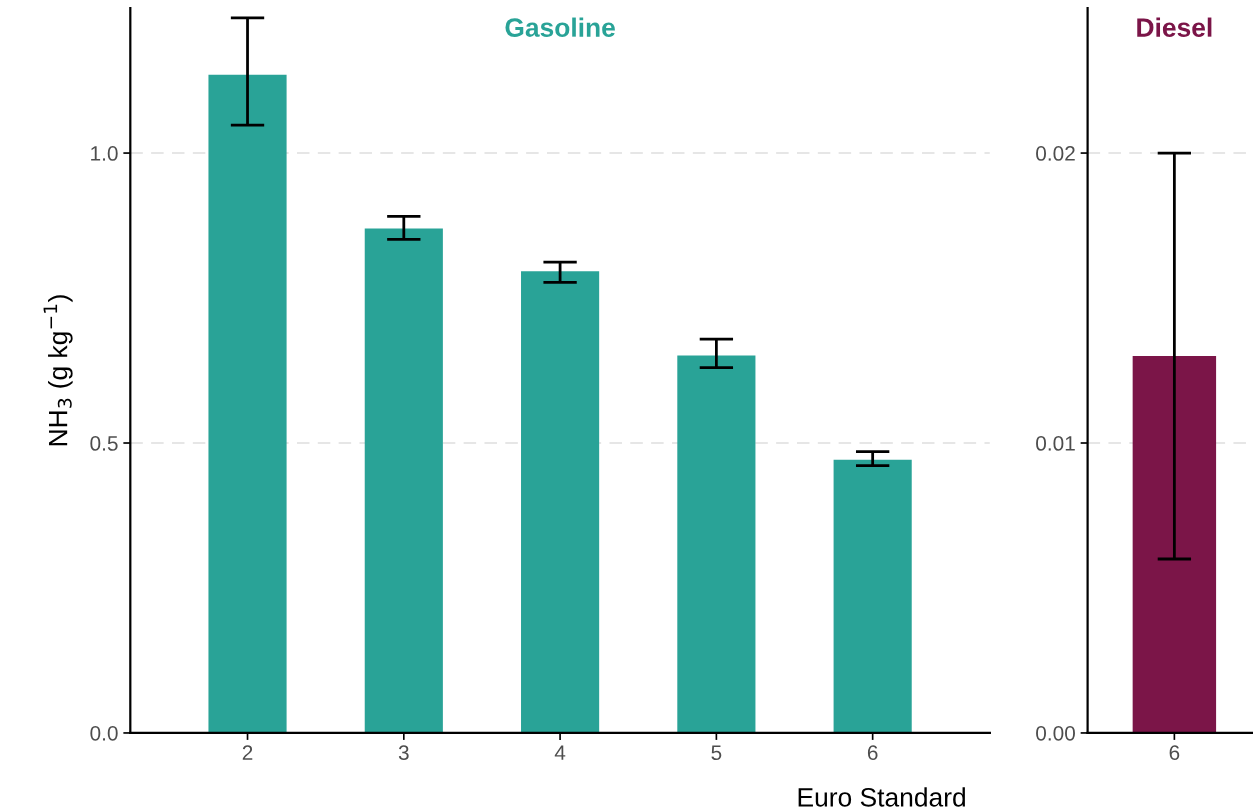 The width and height of the screenshot is (1253, 809). Describe the element at coordinates (1055, 733) in the screenshot. I see `y-tick-label: 0.00` at that location.